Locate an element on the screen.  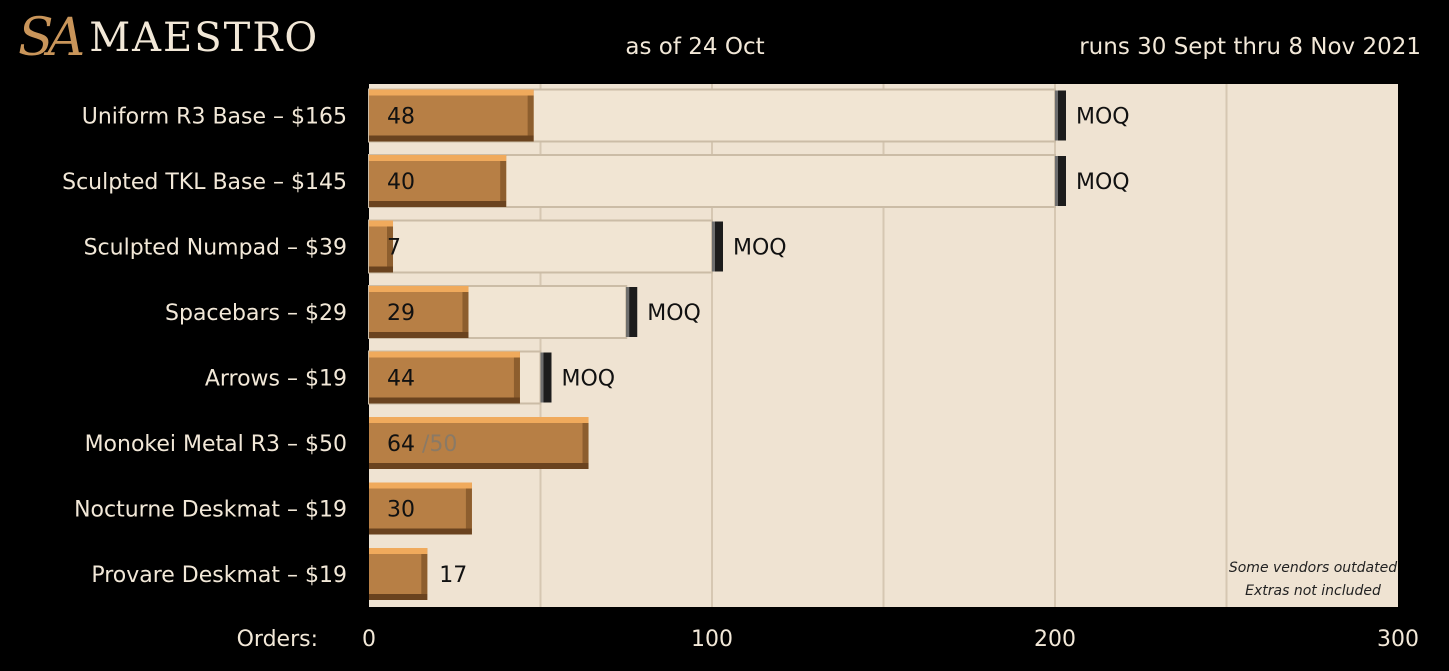
value-label: 30 is located at coordinates (401, 510).